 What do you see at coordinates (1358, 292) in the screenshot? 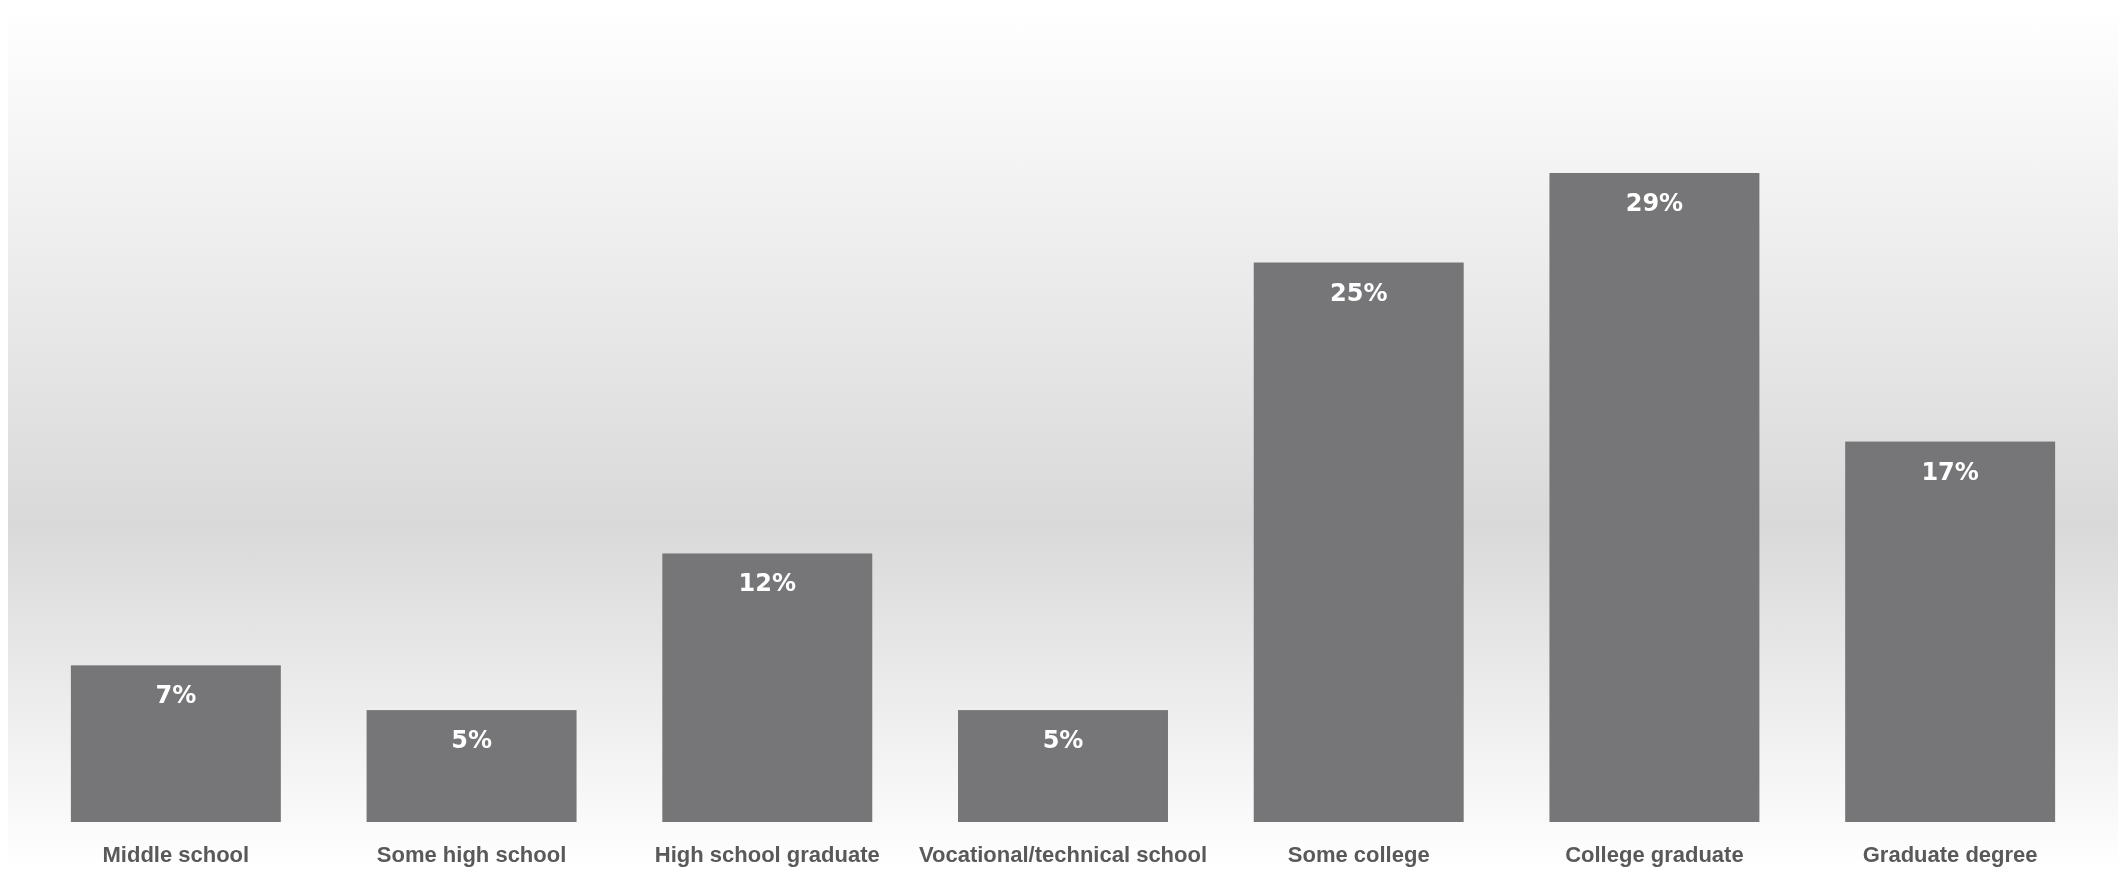
I see `data-label: 25%` at bounding box center [1358, 292].